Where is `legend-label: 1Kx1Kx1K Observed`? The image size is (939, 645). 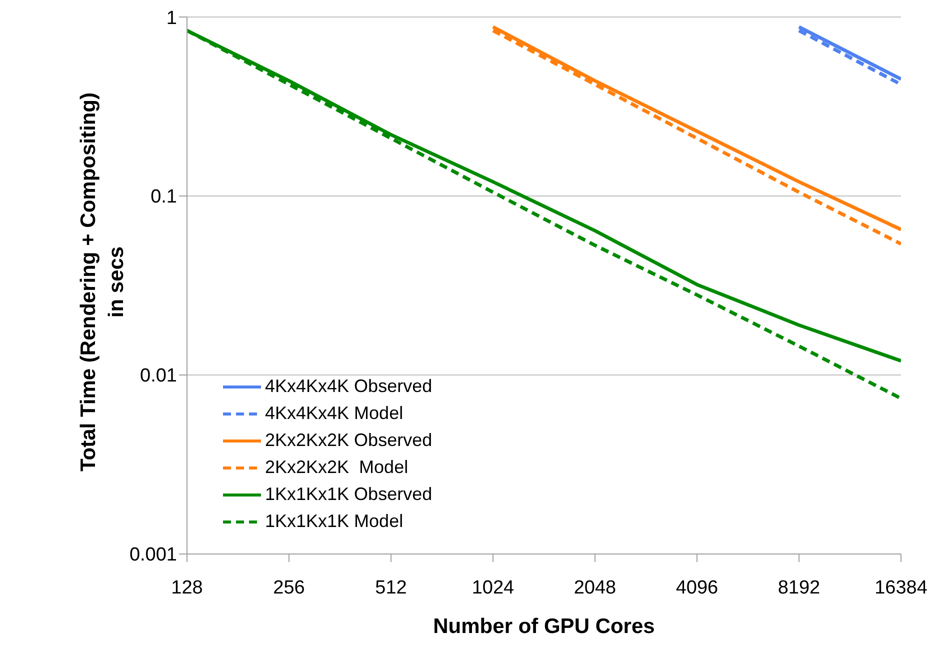 legend-label: 1Kx1Kx1K Observed is located at coordinates (348, 494).